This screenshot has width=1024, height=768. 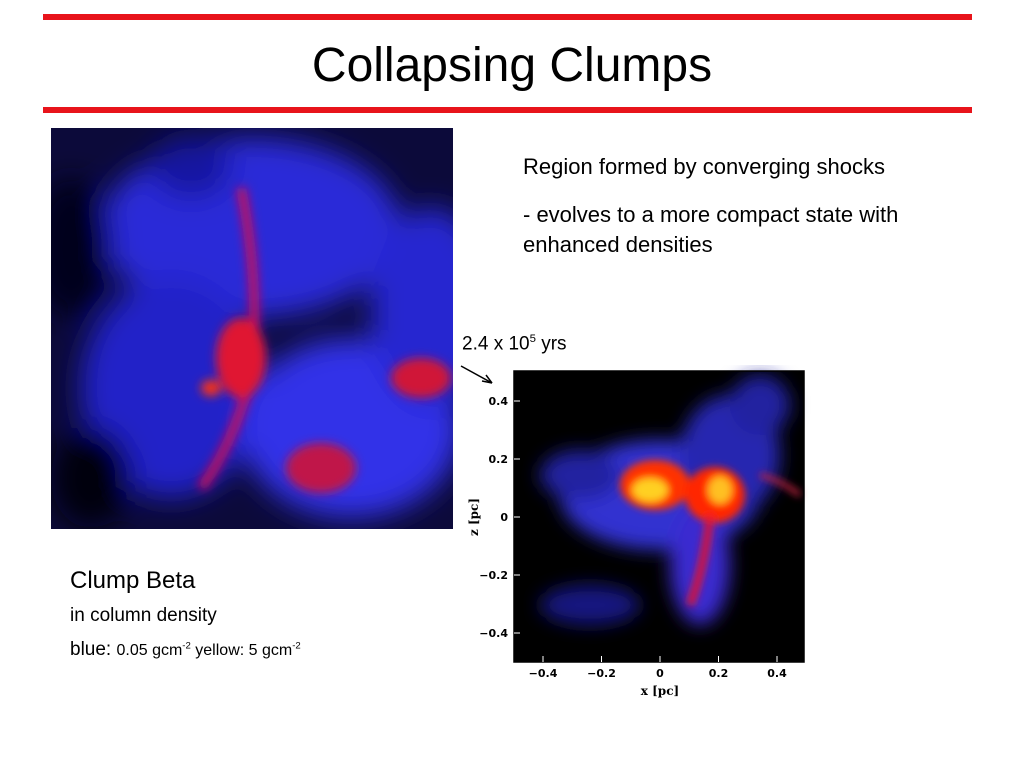 What do you see at coordinates (601, 673) in the screenshot?
I see `x-tick-label: −0.2` at bounding box center [601, 673].